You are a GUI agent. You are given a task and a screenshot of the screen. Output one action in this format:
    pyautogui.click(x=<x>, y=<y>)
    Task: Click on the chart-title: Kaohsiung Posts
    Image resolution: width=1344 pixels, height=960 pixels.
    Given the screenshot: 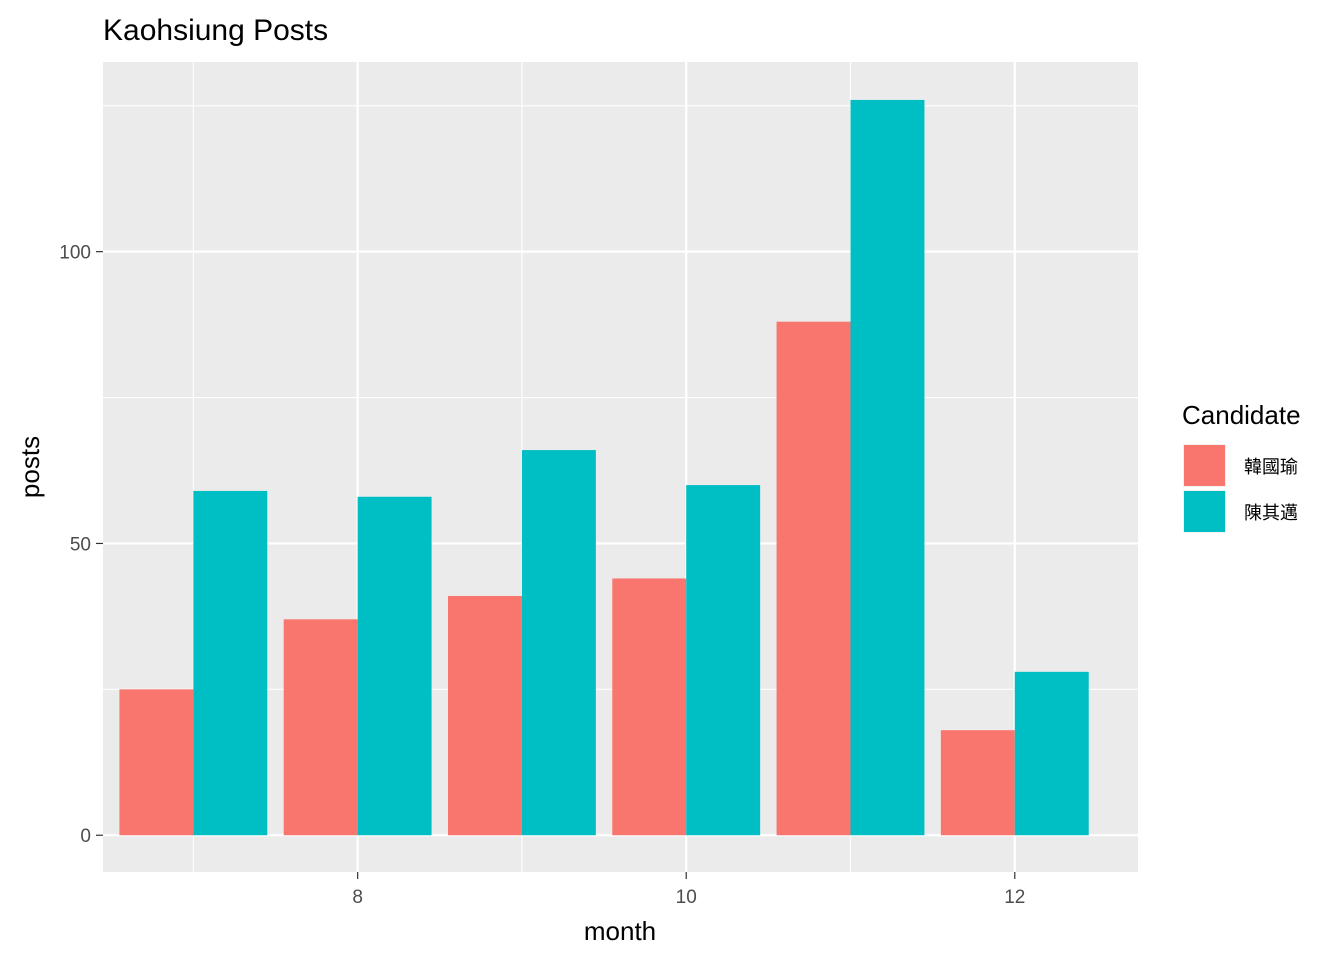 What is the action you would take?
    pyautogui.click(x=215, y=30)
    